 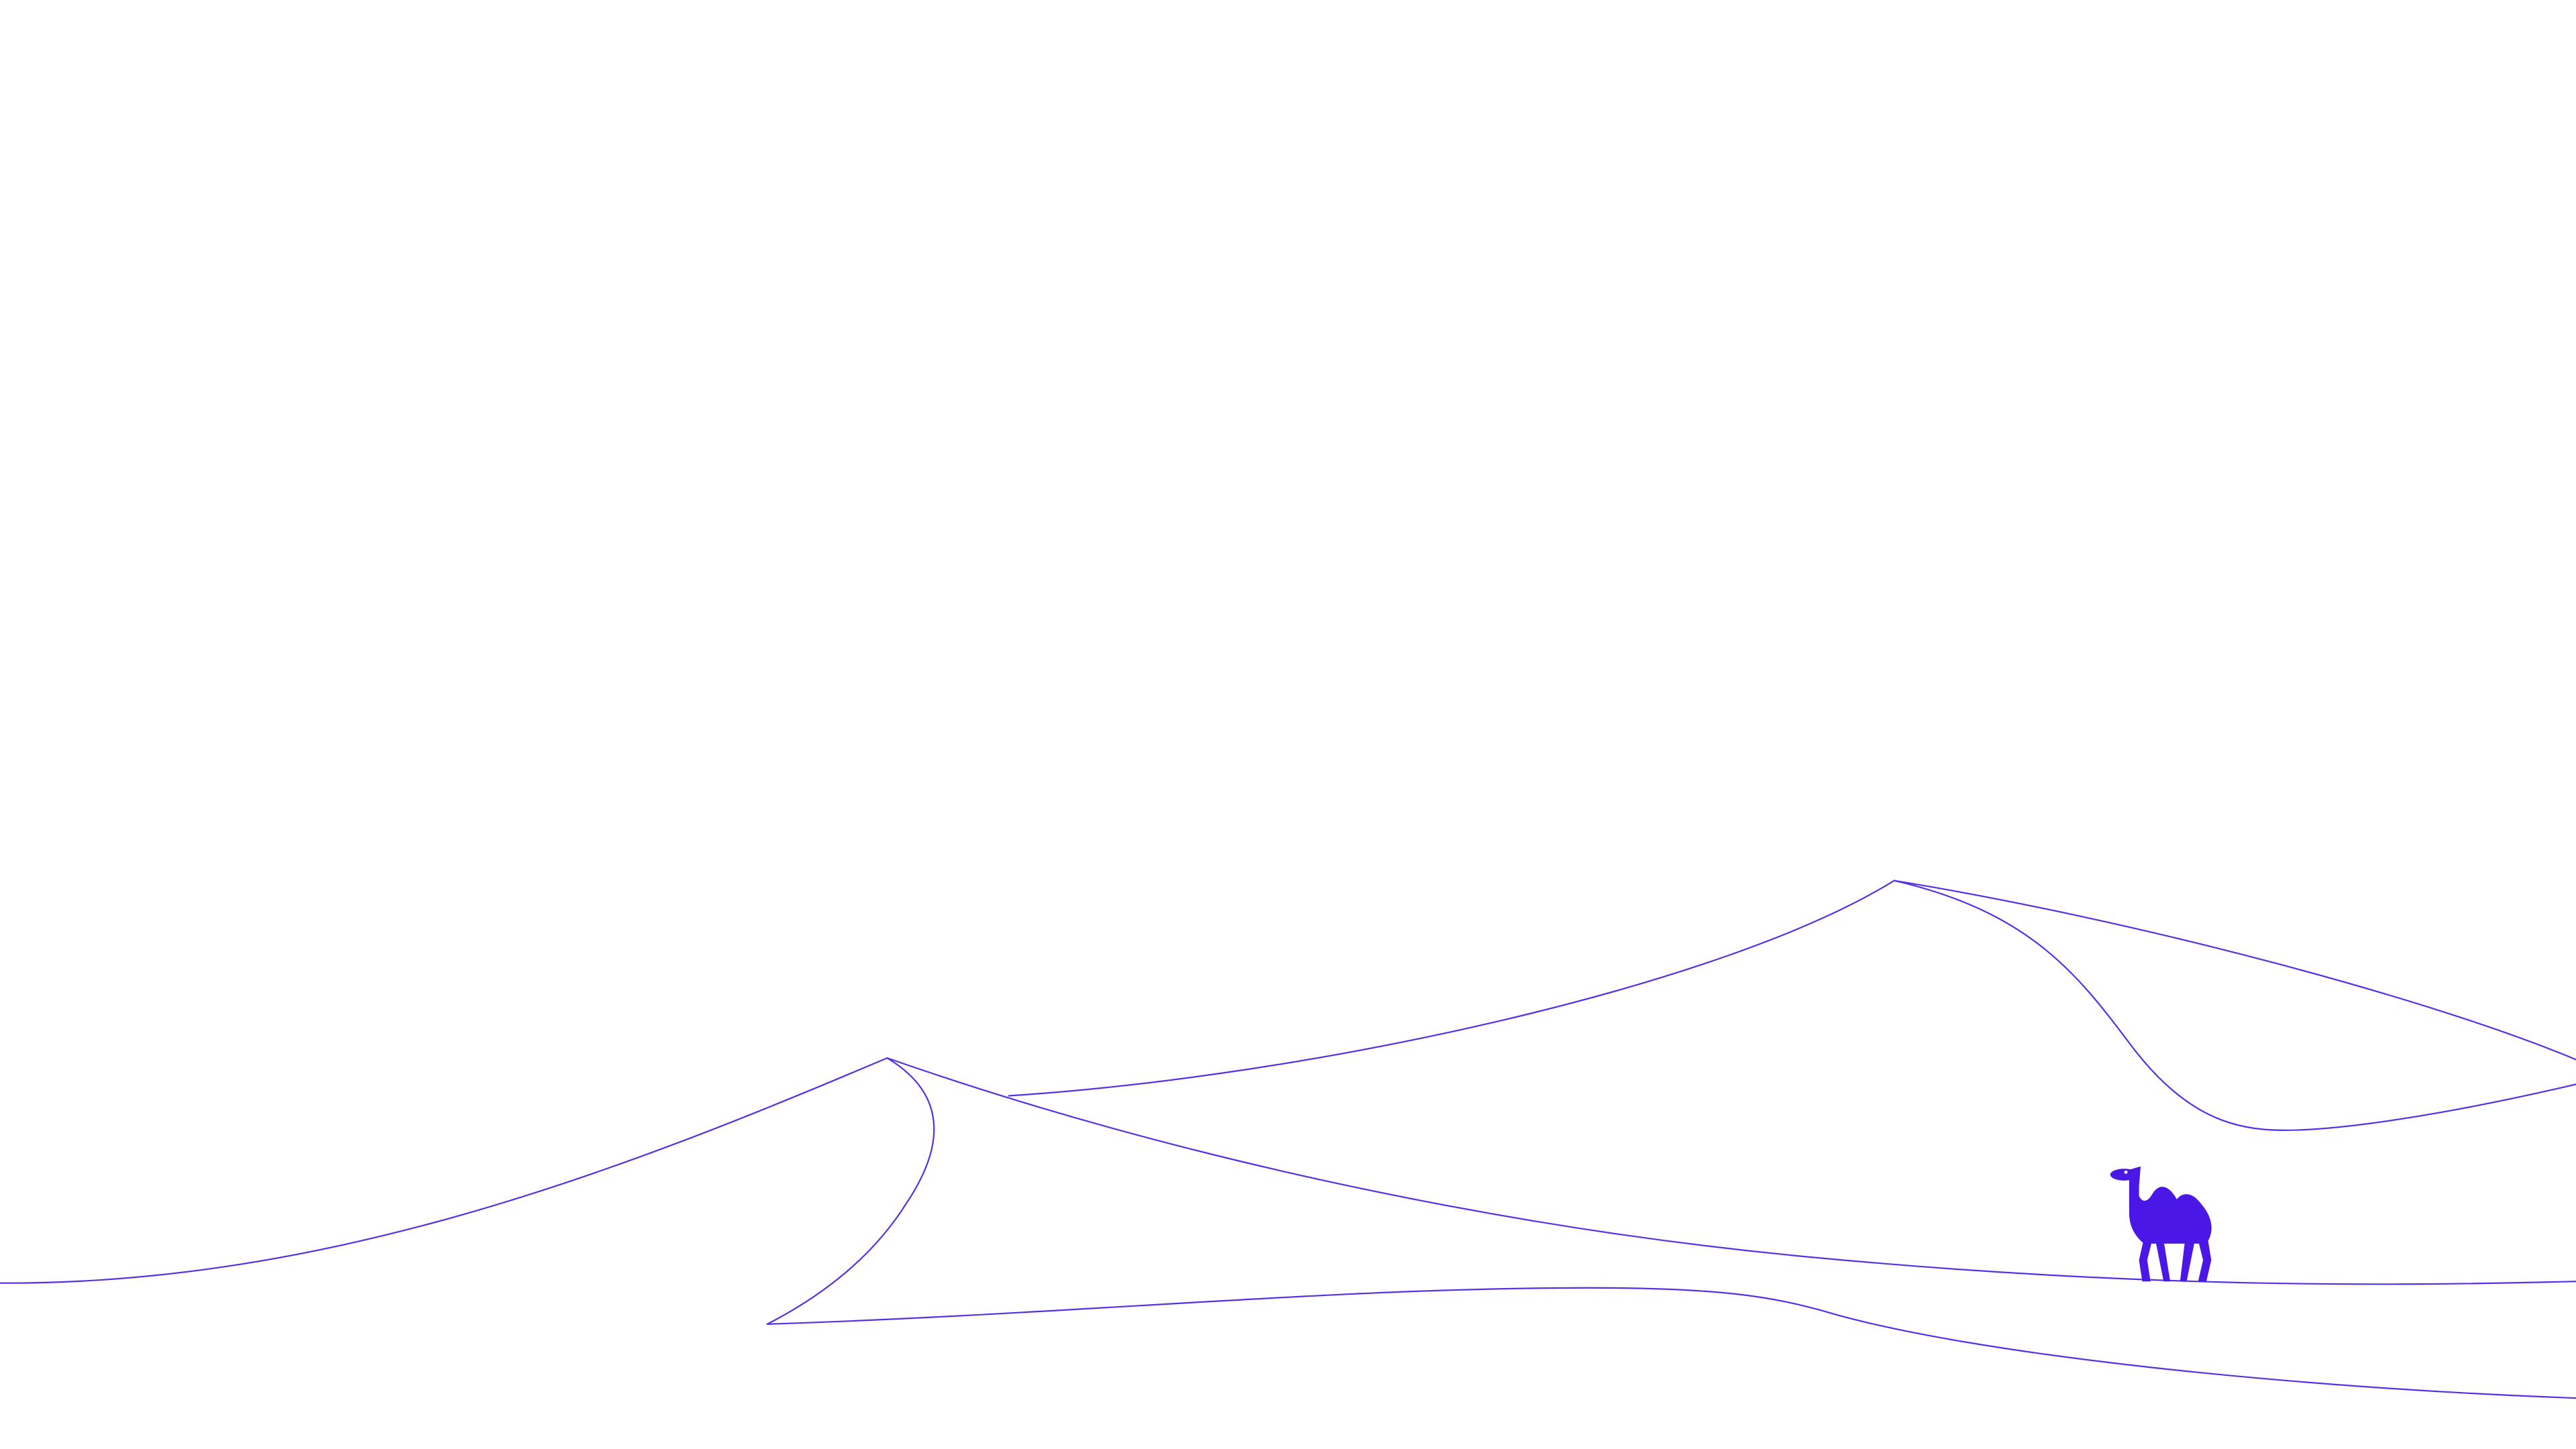 What do you see at coordinates (444, 1170) in the screenshot?
I see `front-dune-left-slope` at bounding box center [444, 1170].